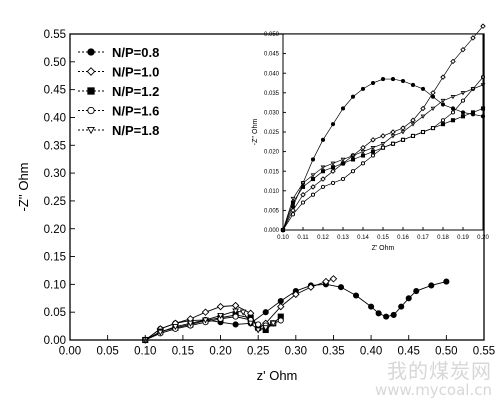 Image resolution: width=504 pixels, height=407 pixels. I want to click on legend-item-label: N/P=1.6, so click(135, 111).